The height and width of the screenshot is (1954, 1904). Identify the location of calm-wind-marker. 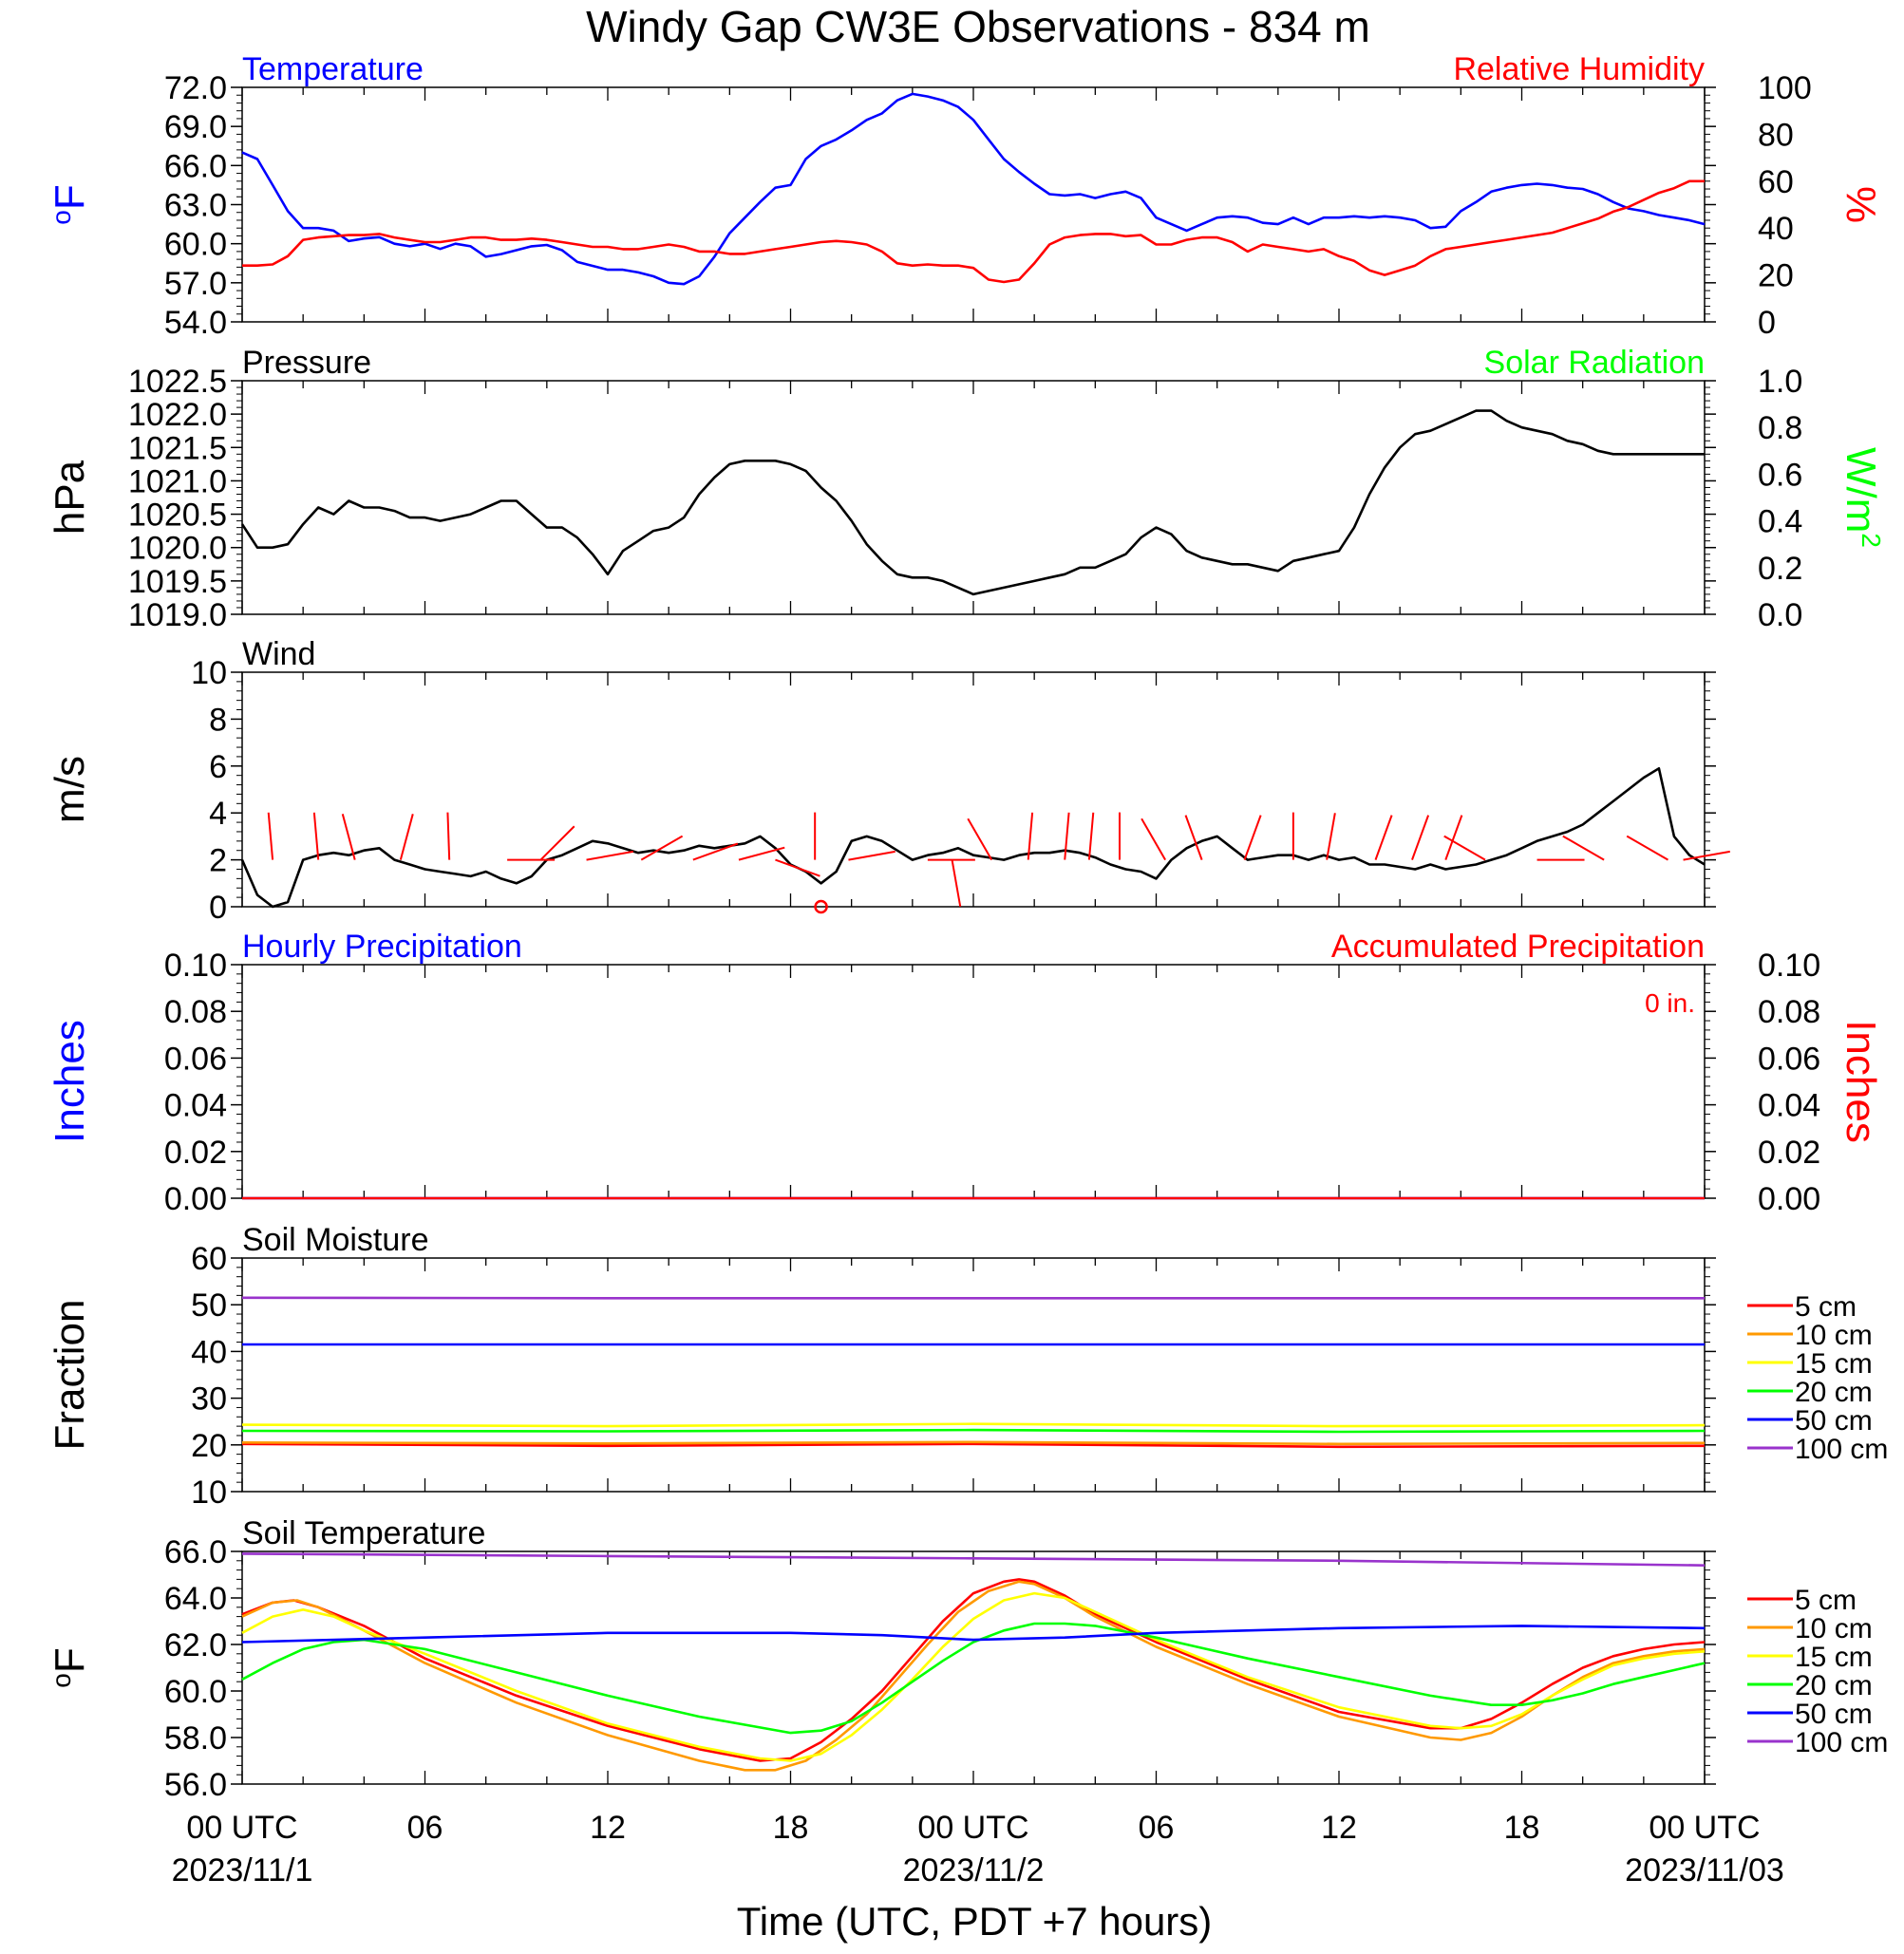
(821, 906).